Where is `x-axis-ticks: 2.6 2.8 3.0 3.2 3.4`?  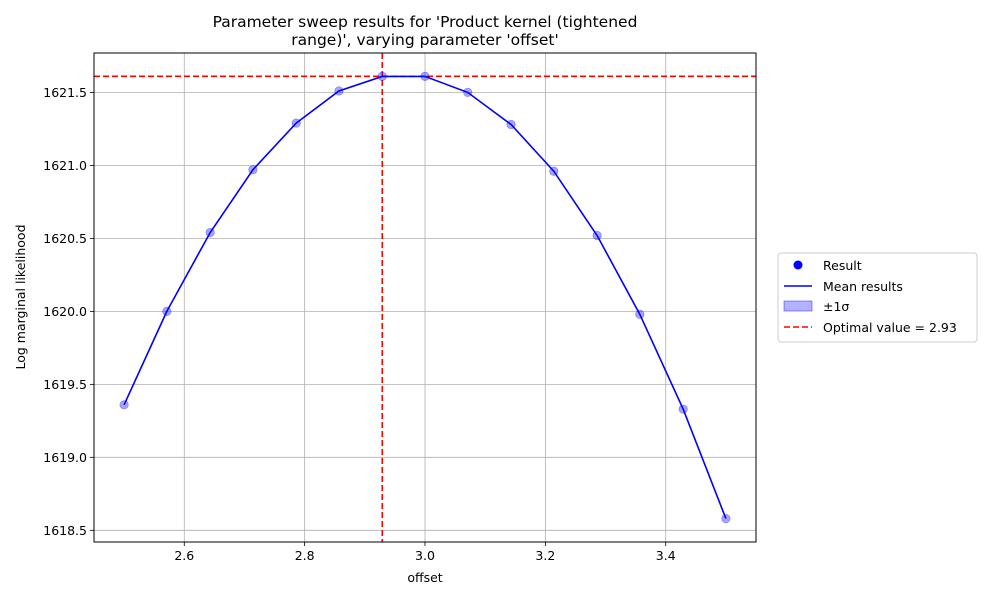 x-axis-ticks: 2.6 2.8 3.0 3.2 3.4 is located at coordinates (425, 552).